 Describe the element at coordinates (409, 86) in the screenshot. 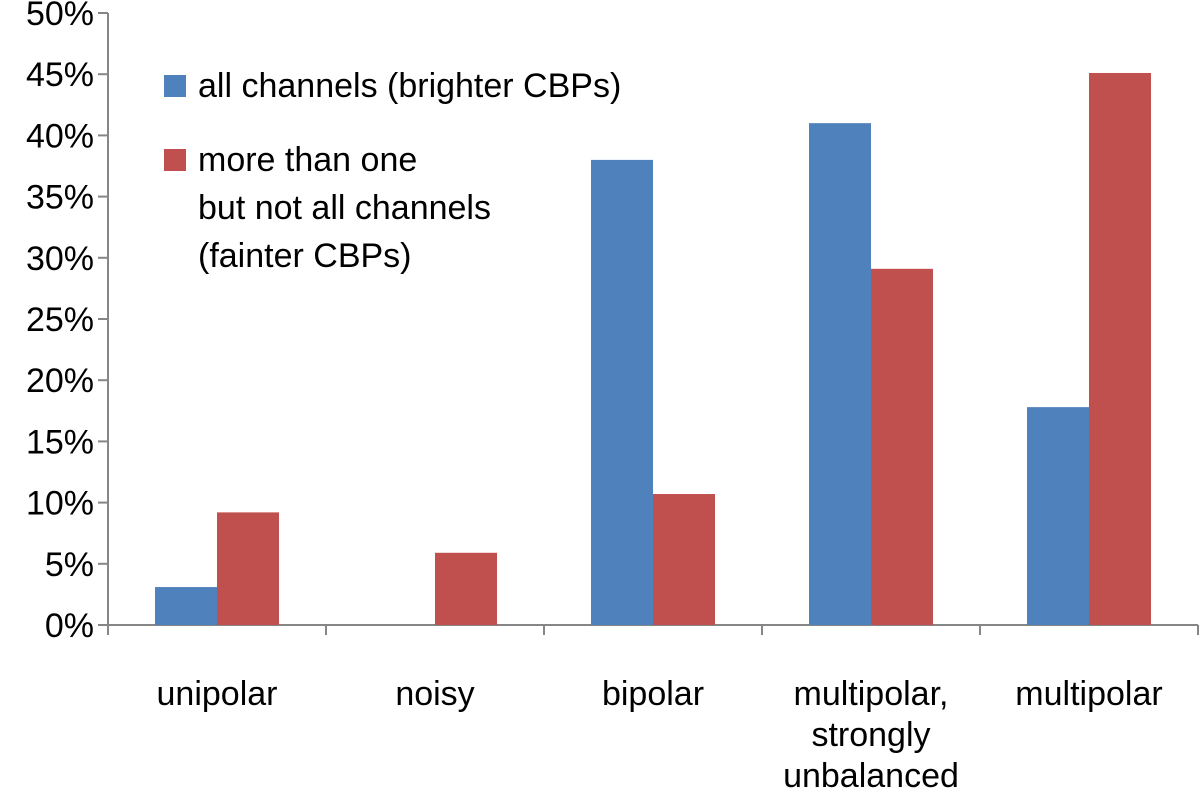

I see `legend-label-series-1: all channels (brighter CBPs)` at that location.